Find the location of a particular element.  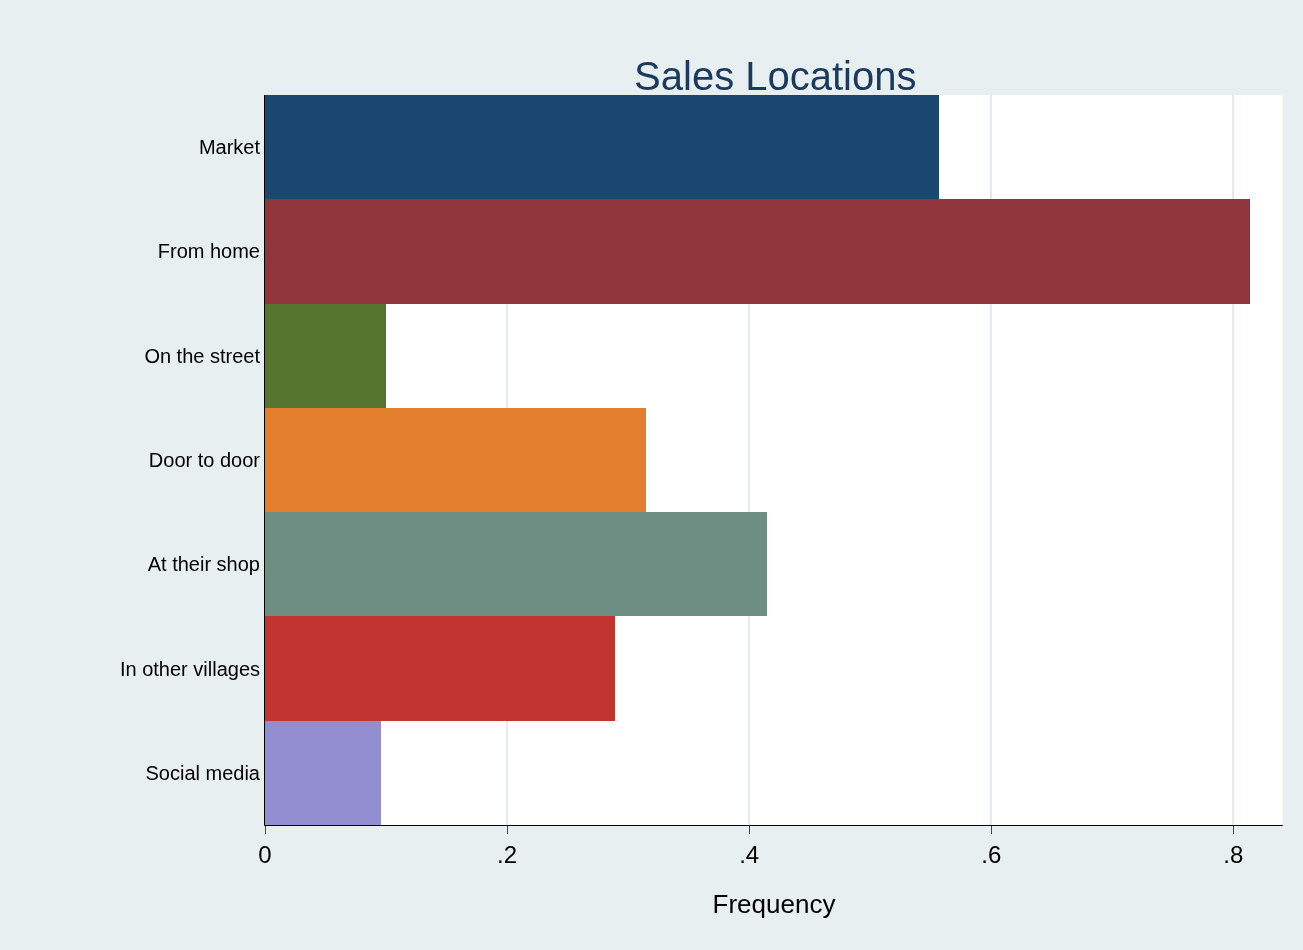

y-tick-label: From home is located at coordinates (208, 251).